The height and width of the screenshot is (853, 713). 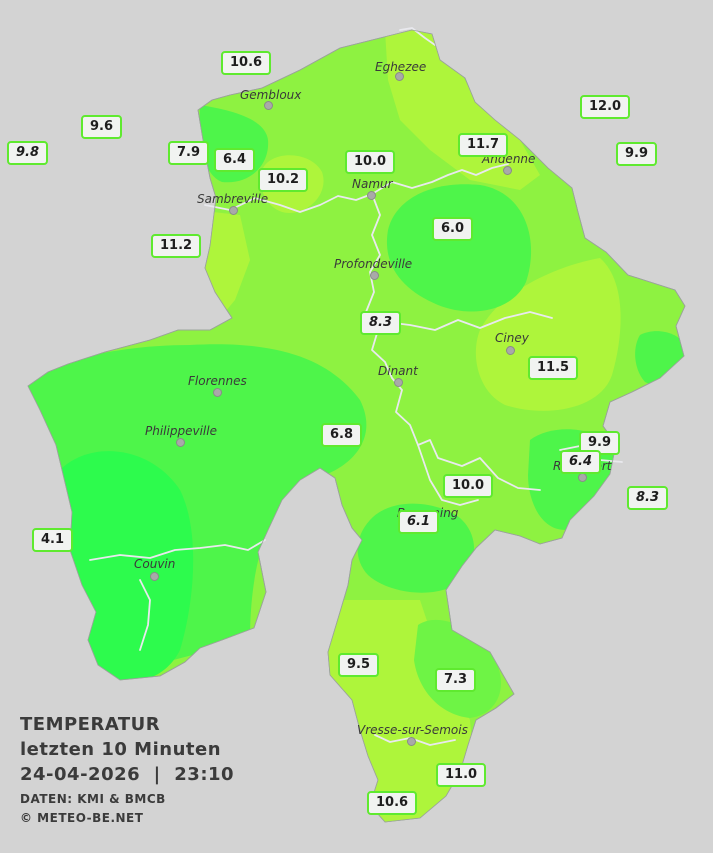 What do you see at coordinates (180, 442) in the screenshot?
I see `city-dot-philippeville` at bounding box center [180, 442].